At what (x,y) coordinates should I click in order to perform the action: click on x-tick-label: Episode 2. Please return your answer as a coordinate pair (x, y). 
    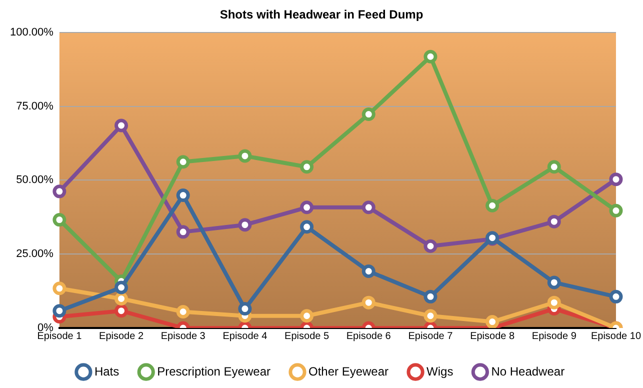
    Looking at the image, I should click on (121, 336).